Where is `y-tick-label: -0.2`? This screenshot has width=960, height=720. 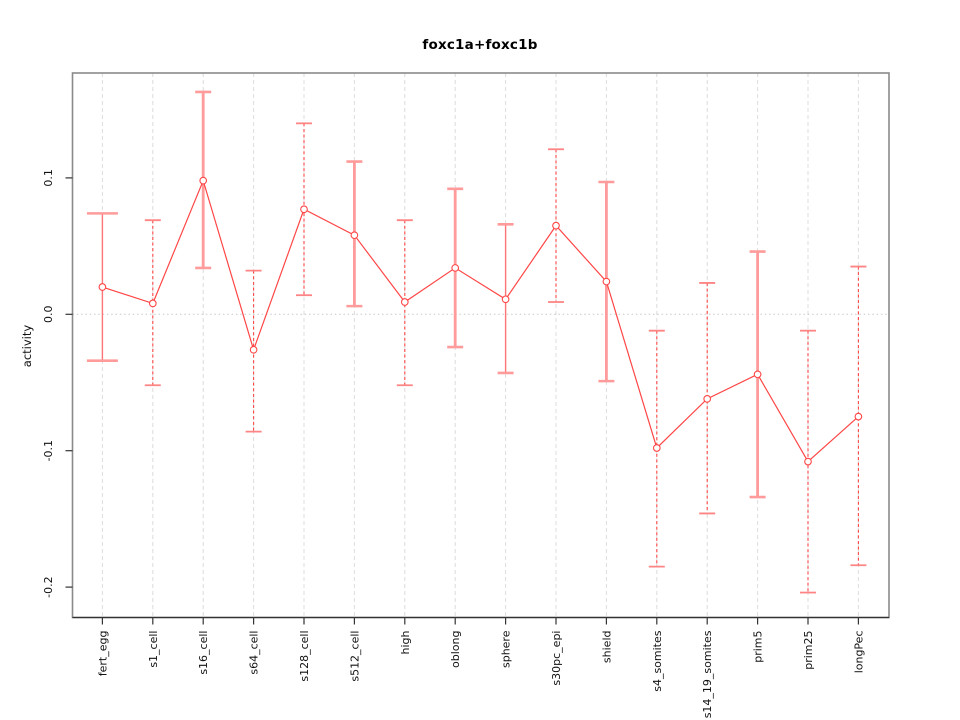
y-tick-label: -0.2 is located at coordinates (48, 586).